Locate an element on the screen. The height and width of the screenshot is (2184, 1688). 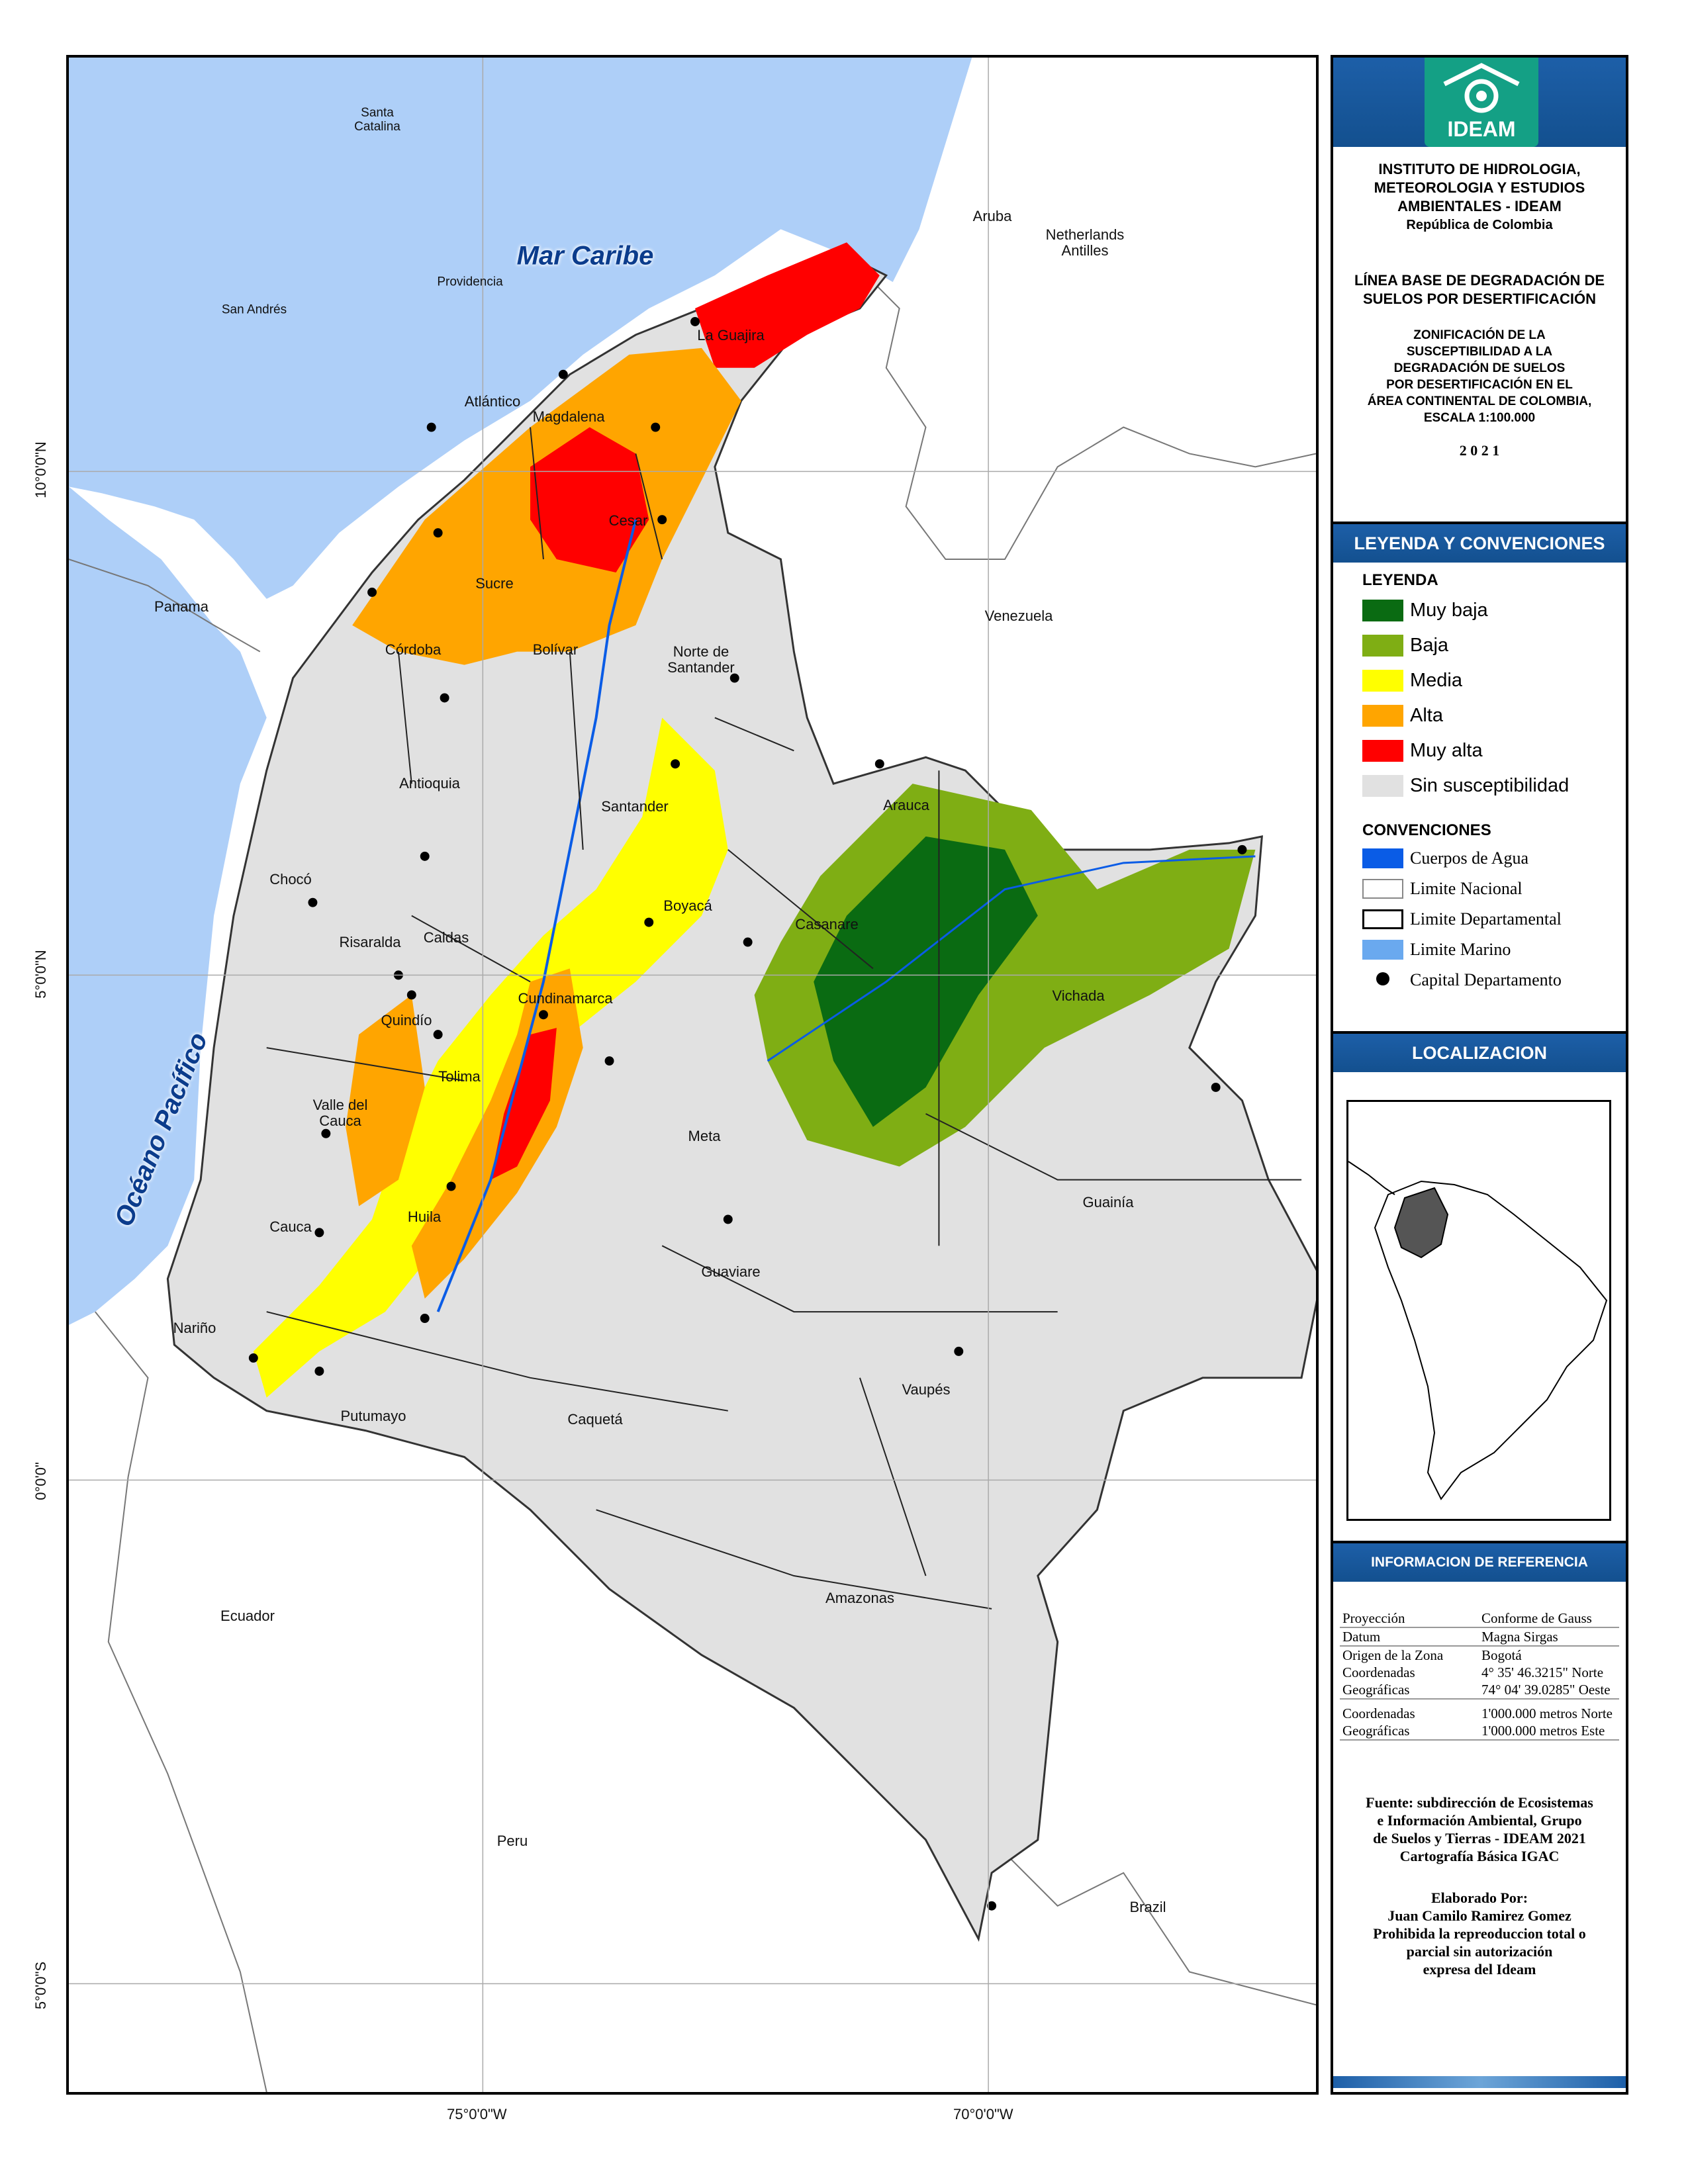
caribbean-sea is located at coordinates (520, 328).